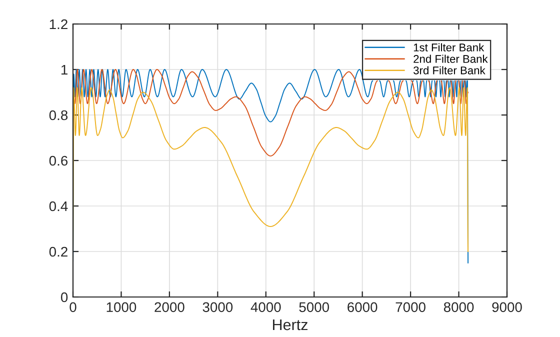  I want to click on x-tick-label: 5000, so click(314, 307).